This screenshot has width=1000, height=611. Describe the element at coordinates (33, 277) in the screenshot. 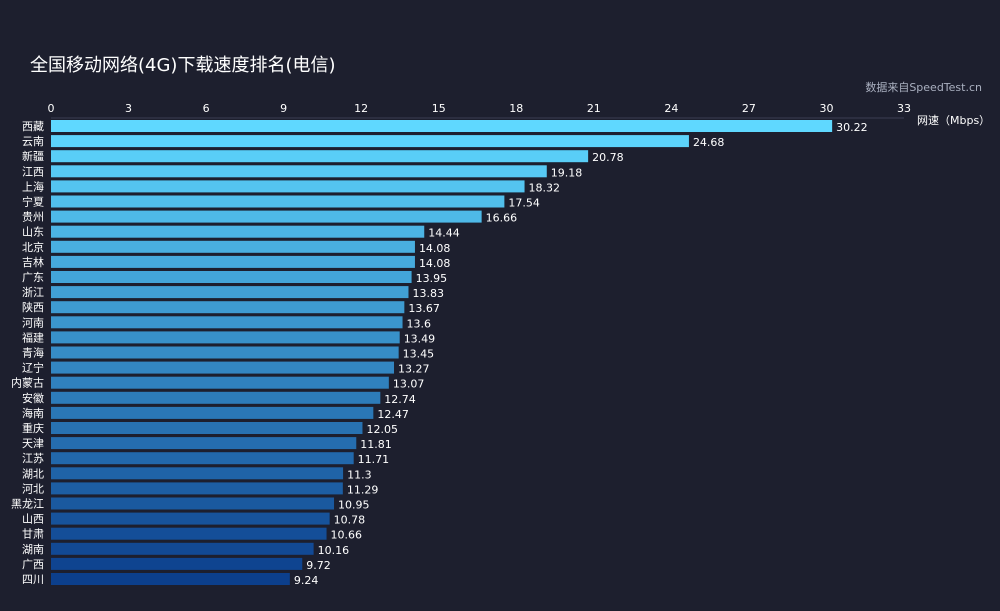

I see `category-label: 广东` at that location.